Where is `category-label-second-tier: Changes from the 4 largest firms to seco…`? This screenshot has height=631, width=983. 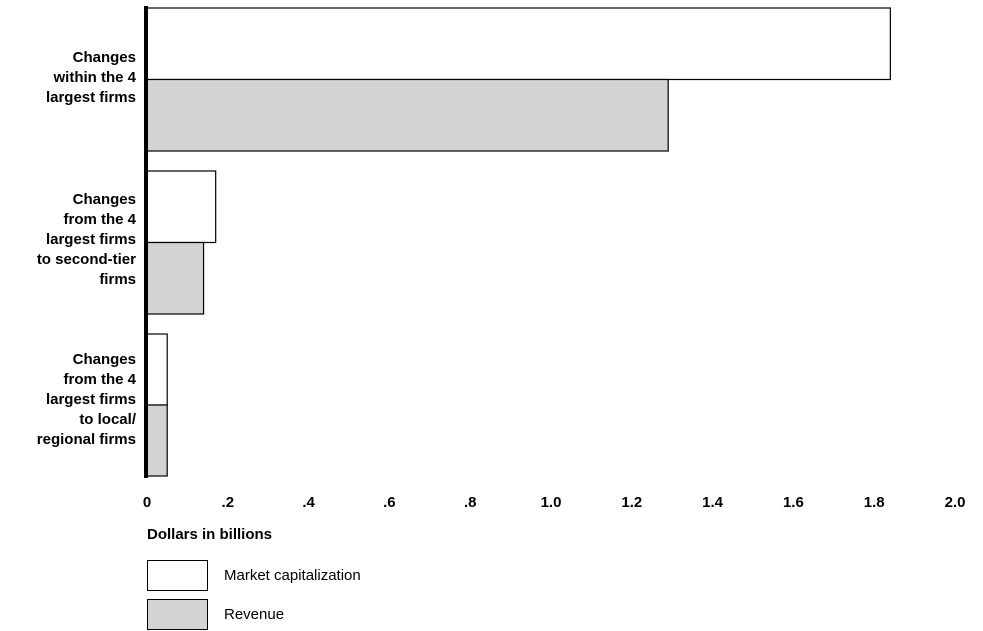 category-label-second-tier: Changes from the 4 largest firms to seco… is located at coordinates (86, 239).